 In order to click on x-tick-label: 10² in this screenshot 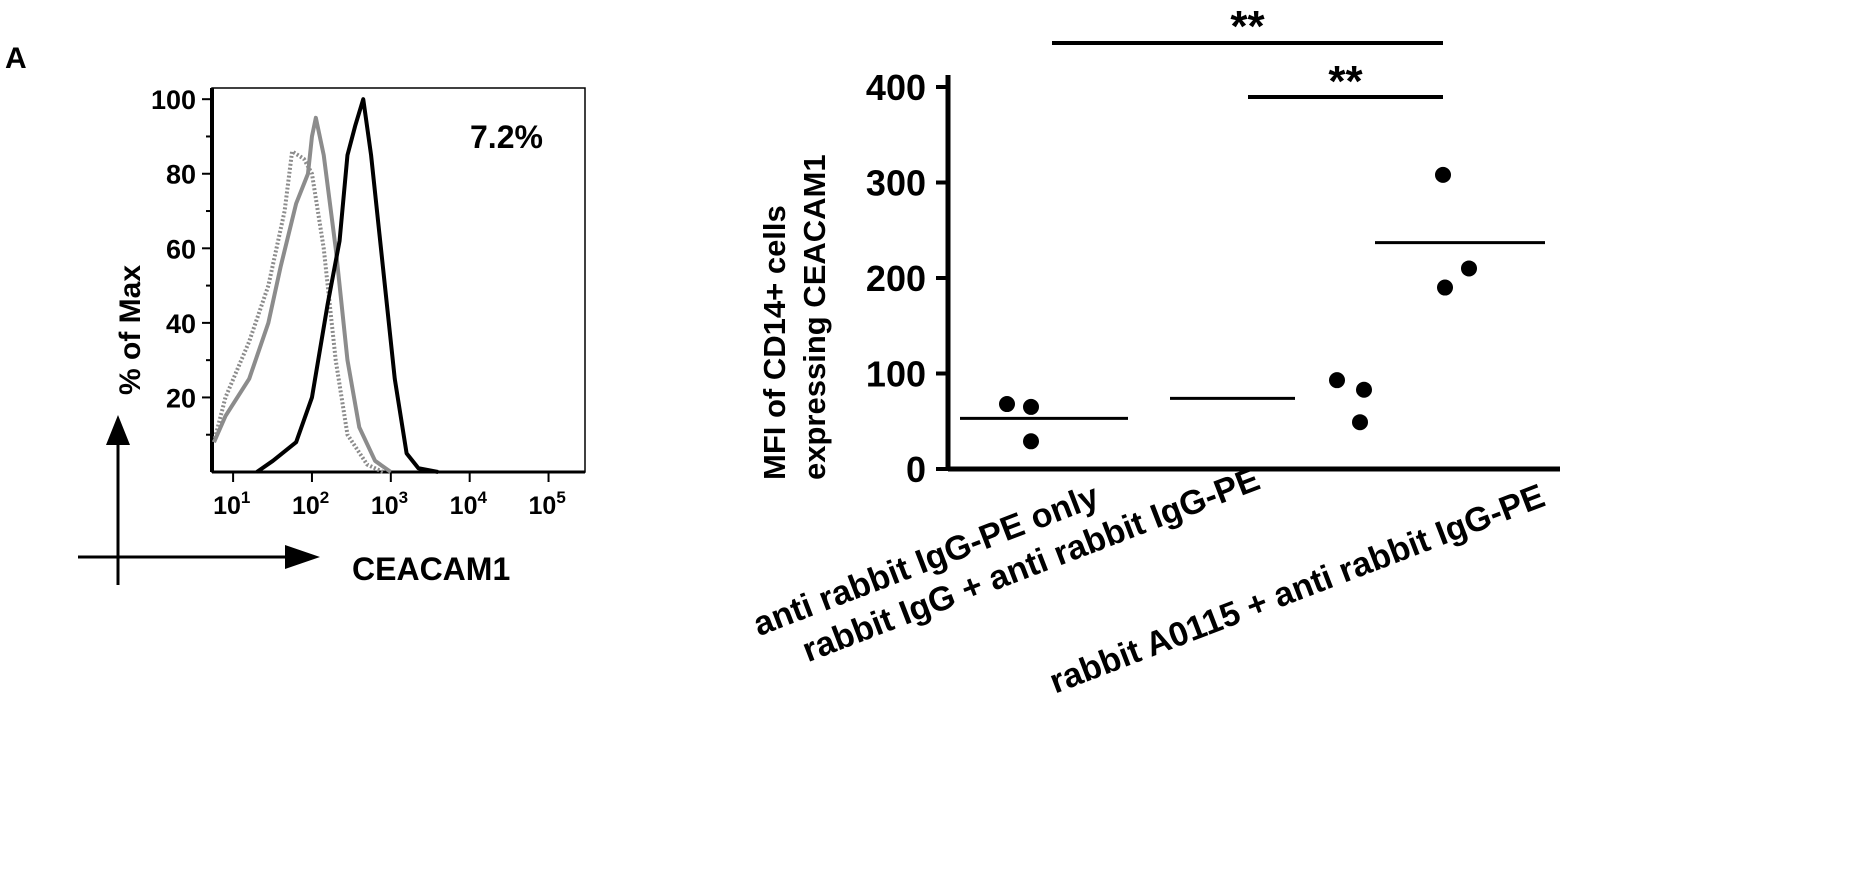, I will do `click(310, 504)`.